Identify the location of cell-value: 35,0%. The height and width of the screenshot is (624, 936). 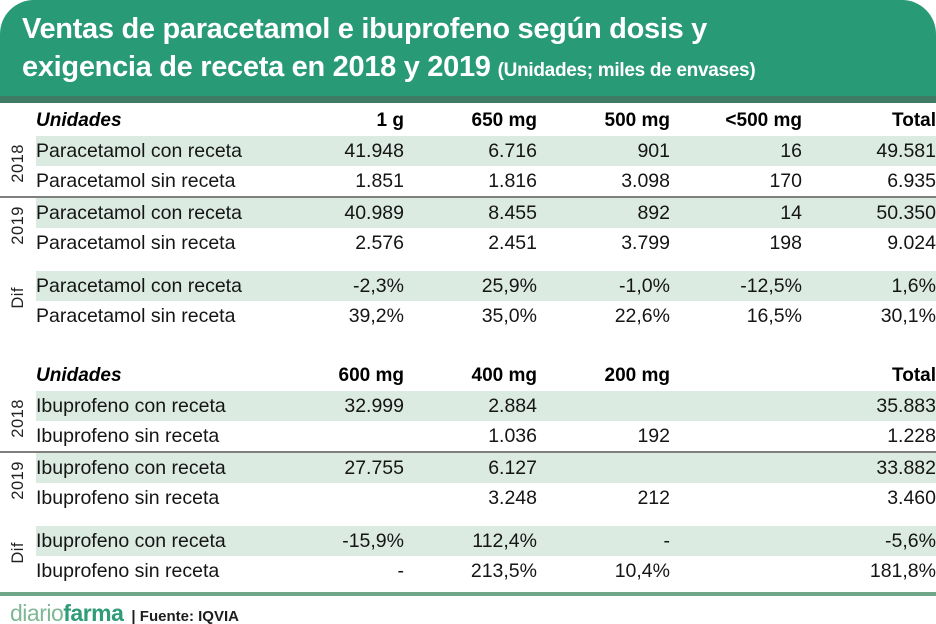
(509, 315).